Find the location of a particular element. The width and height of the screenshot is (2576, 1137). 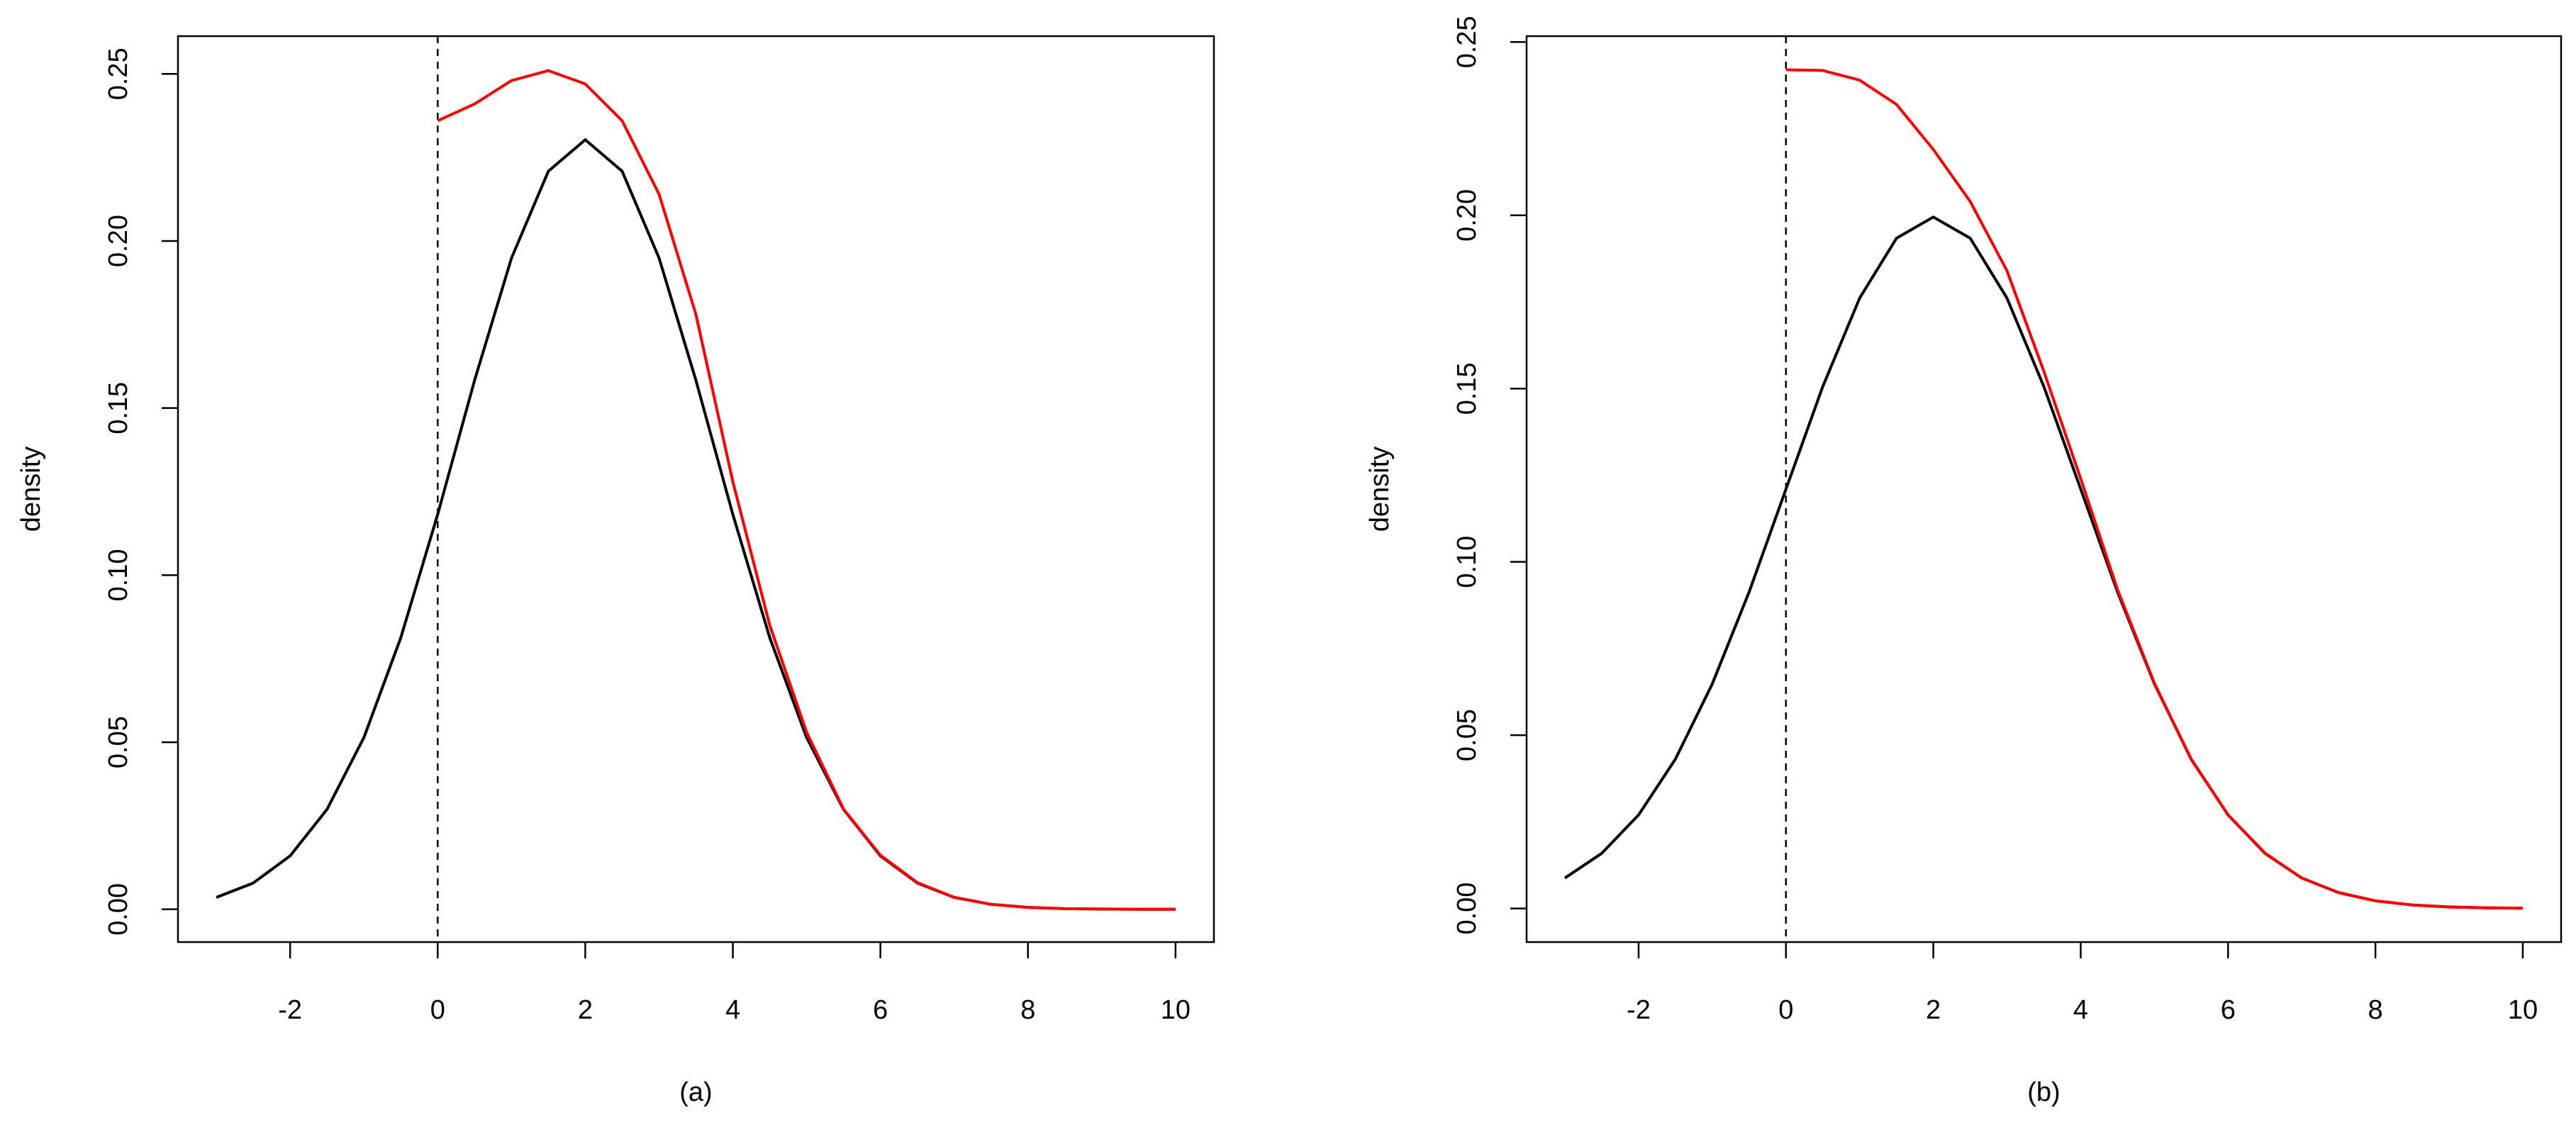

x-axis-label: (a) is located at coordinates (695, 1092).